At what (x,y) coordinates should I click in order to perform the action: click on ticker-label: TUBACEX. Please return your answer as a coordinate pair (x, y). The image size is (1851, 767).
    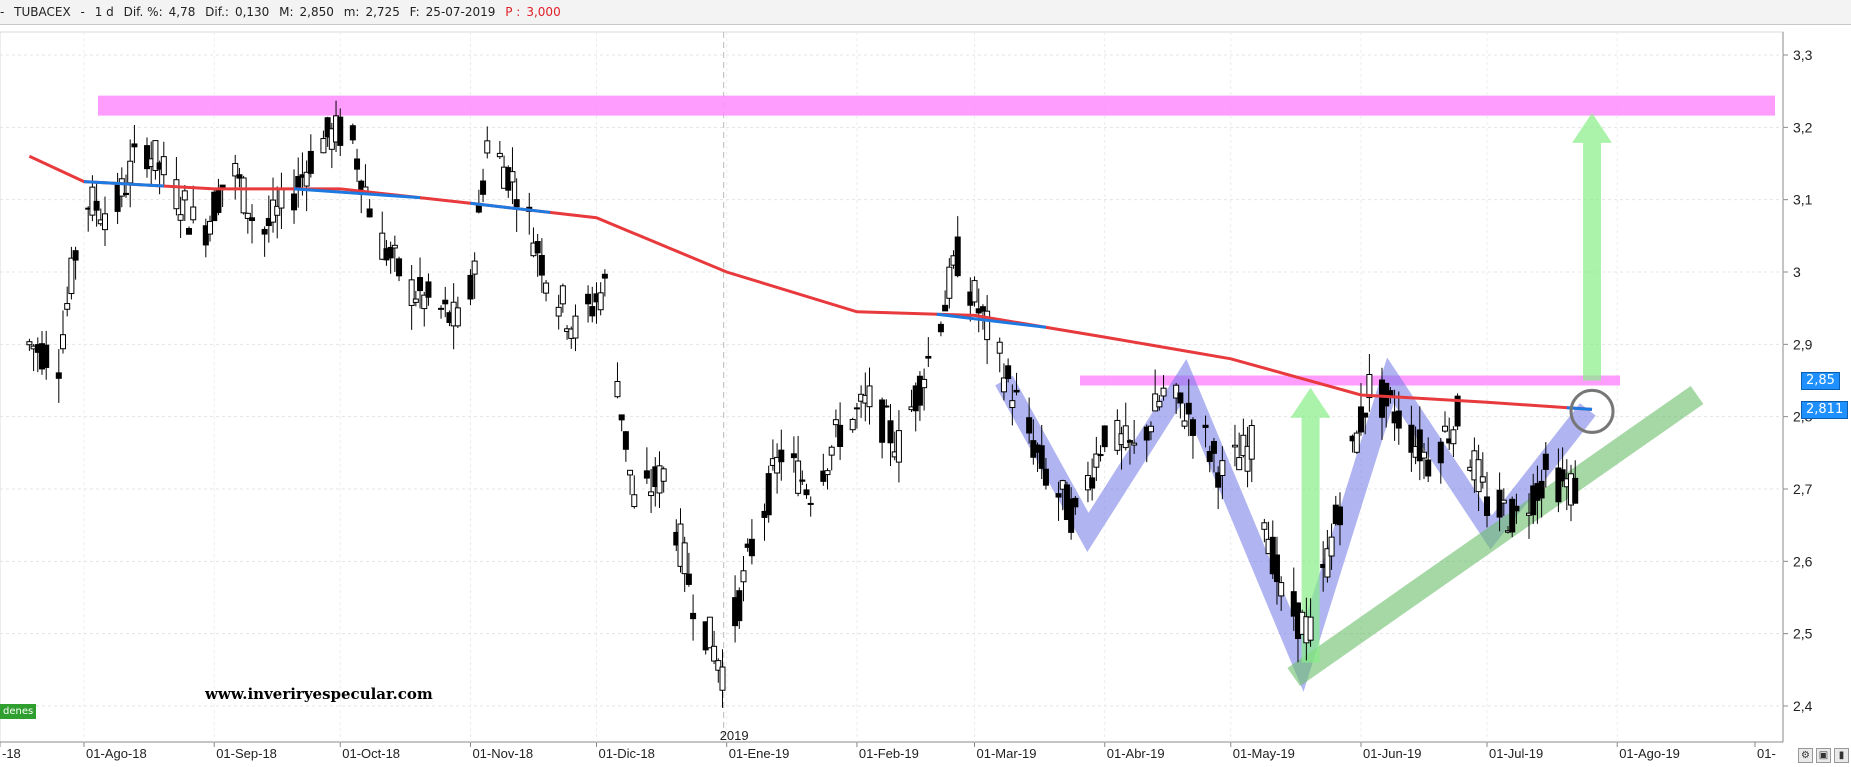
    Looking at the image, I should click on (42, 12).